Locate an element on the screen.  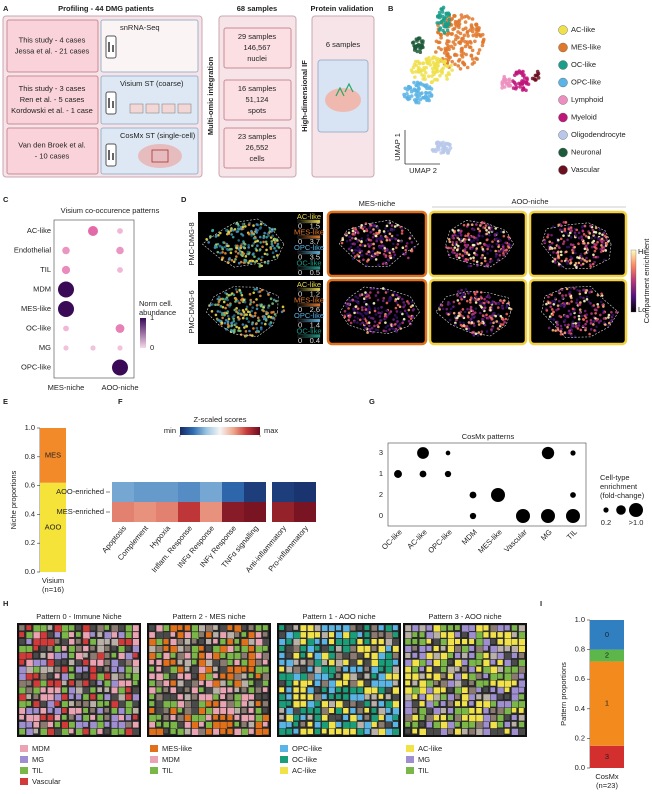
column-label: Vascular is located at coordinates (515, 540).